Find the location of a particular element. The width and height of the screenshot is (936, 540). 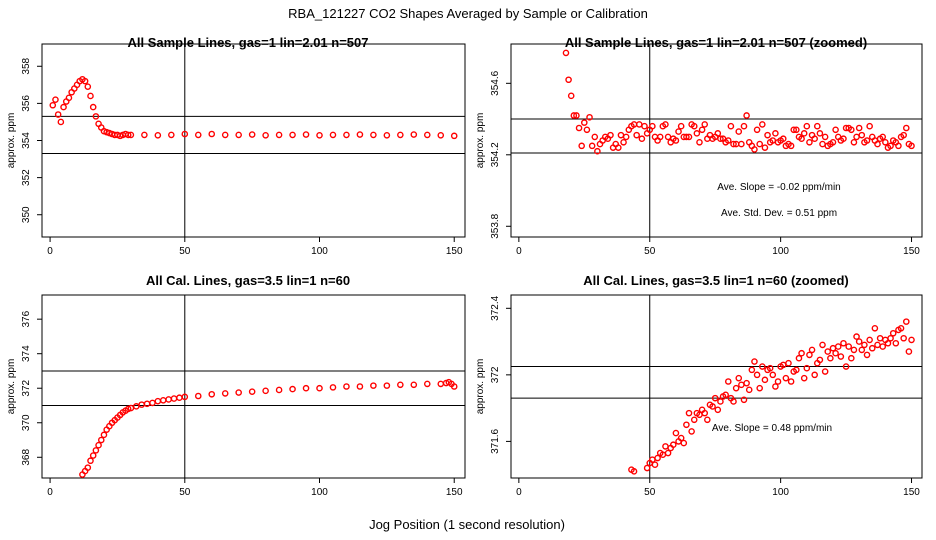

y-tick-label: 354 is located at coordinates (26, 140).